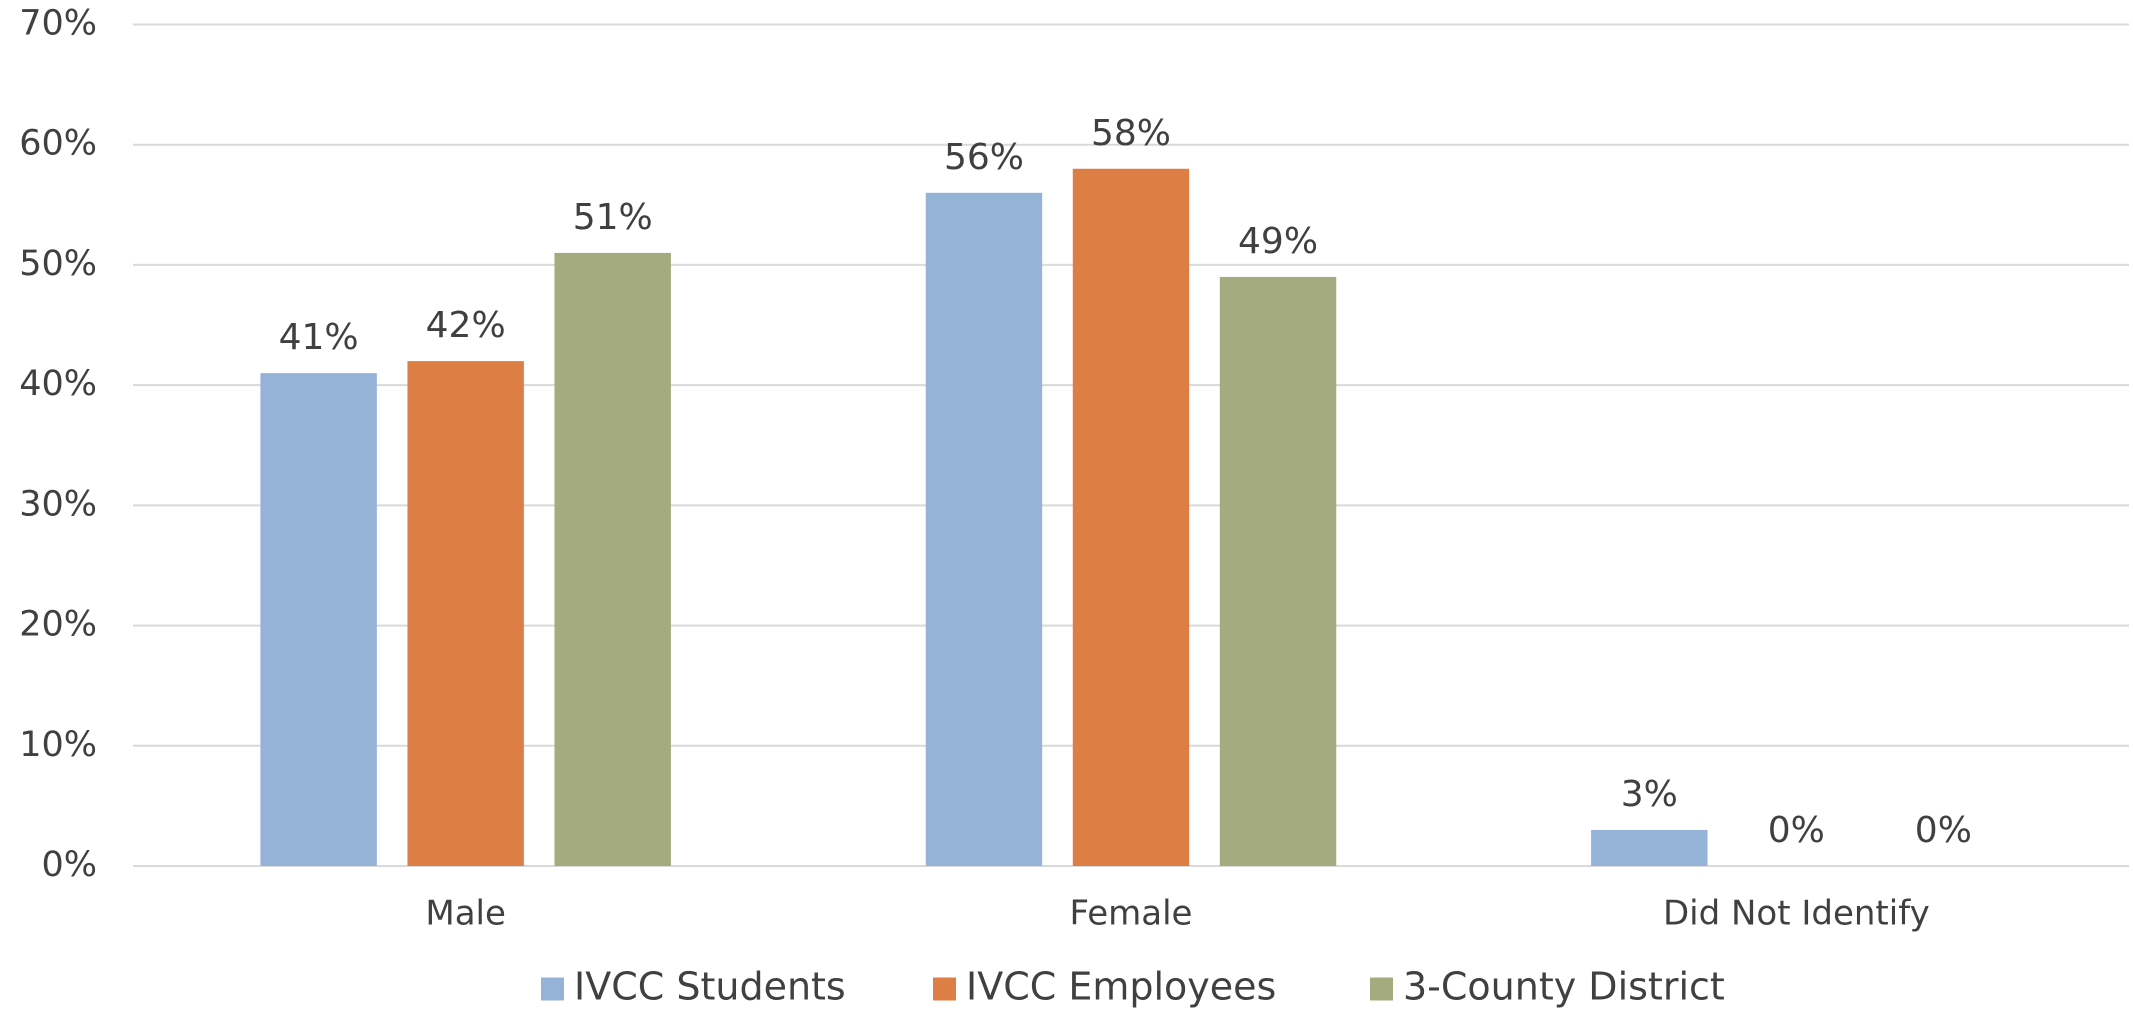 The width and height of the screenshot is (2133, 1013). Describe the element at coordinates (710, 987) in the screenshot. I see `legend-label: IVCC Students` at that location.